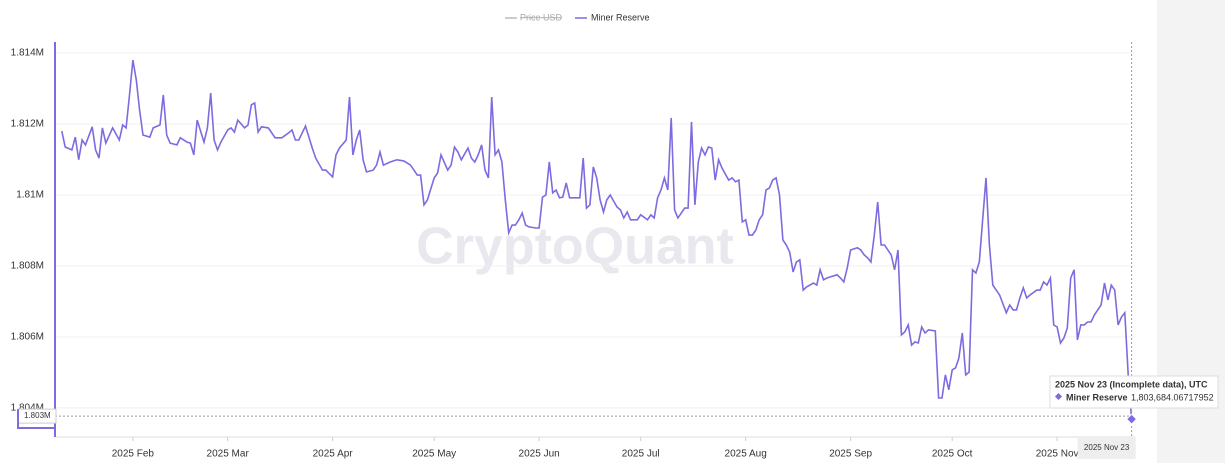  Describe the element at coordinates (746, 454) in the screenshot. I see `x-tick-label: 2025 Aug` at that location.